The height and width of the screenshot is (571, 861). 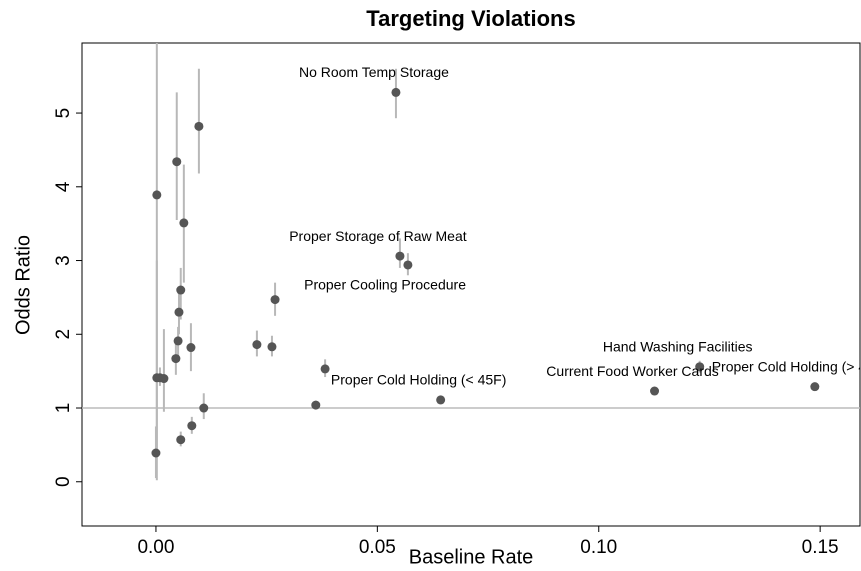 I want to click on point-label: Proper Storage of Raw Meat, so click(x=378, y=236).